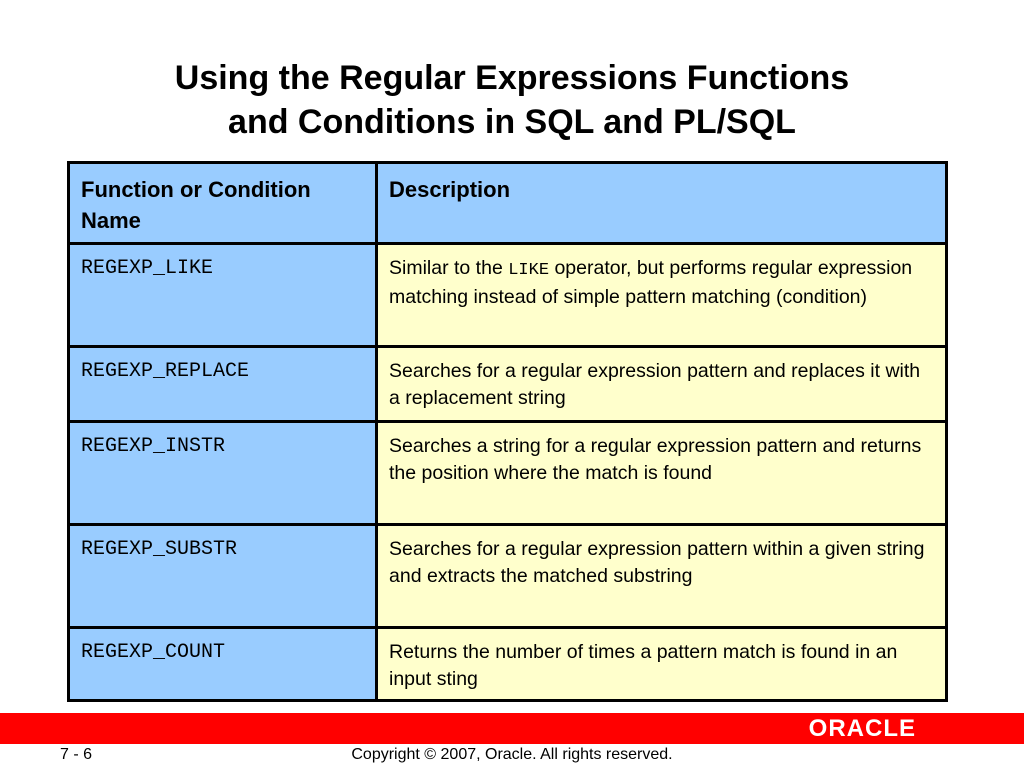  Describe the element at coordinates (512, 122) in the screenshot. I see `title-line-2: and Conditions in SQL and PL/SQL` at that location.